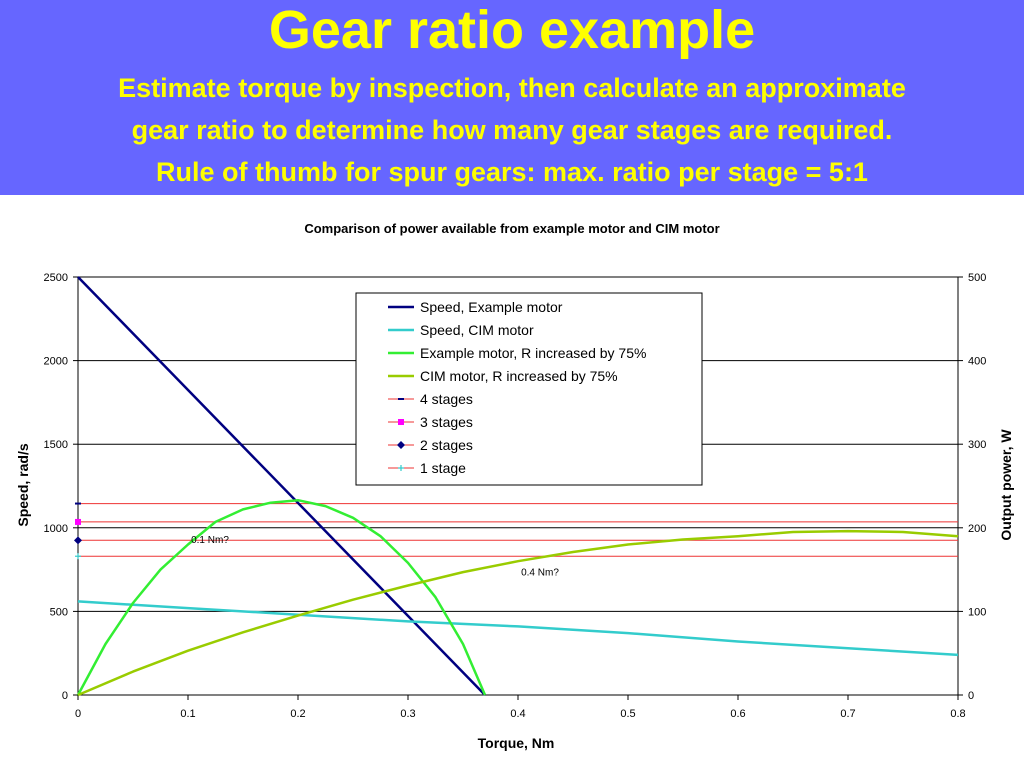  I want to click on y-tick-label-left: 2500, so click(56, 278).